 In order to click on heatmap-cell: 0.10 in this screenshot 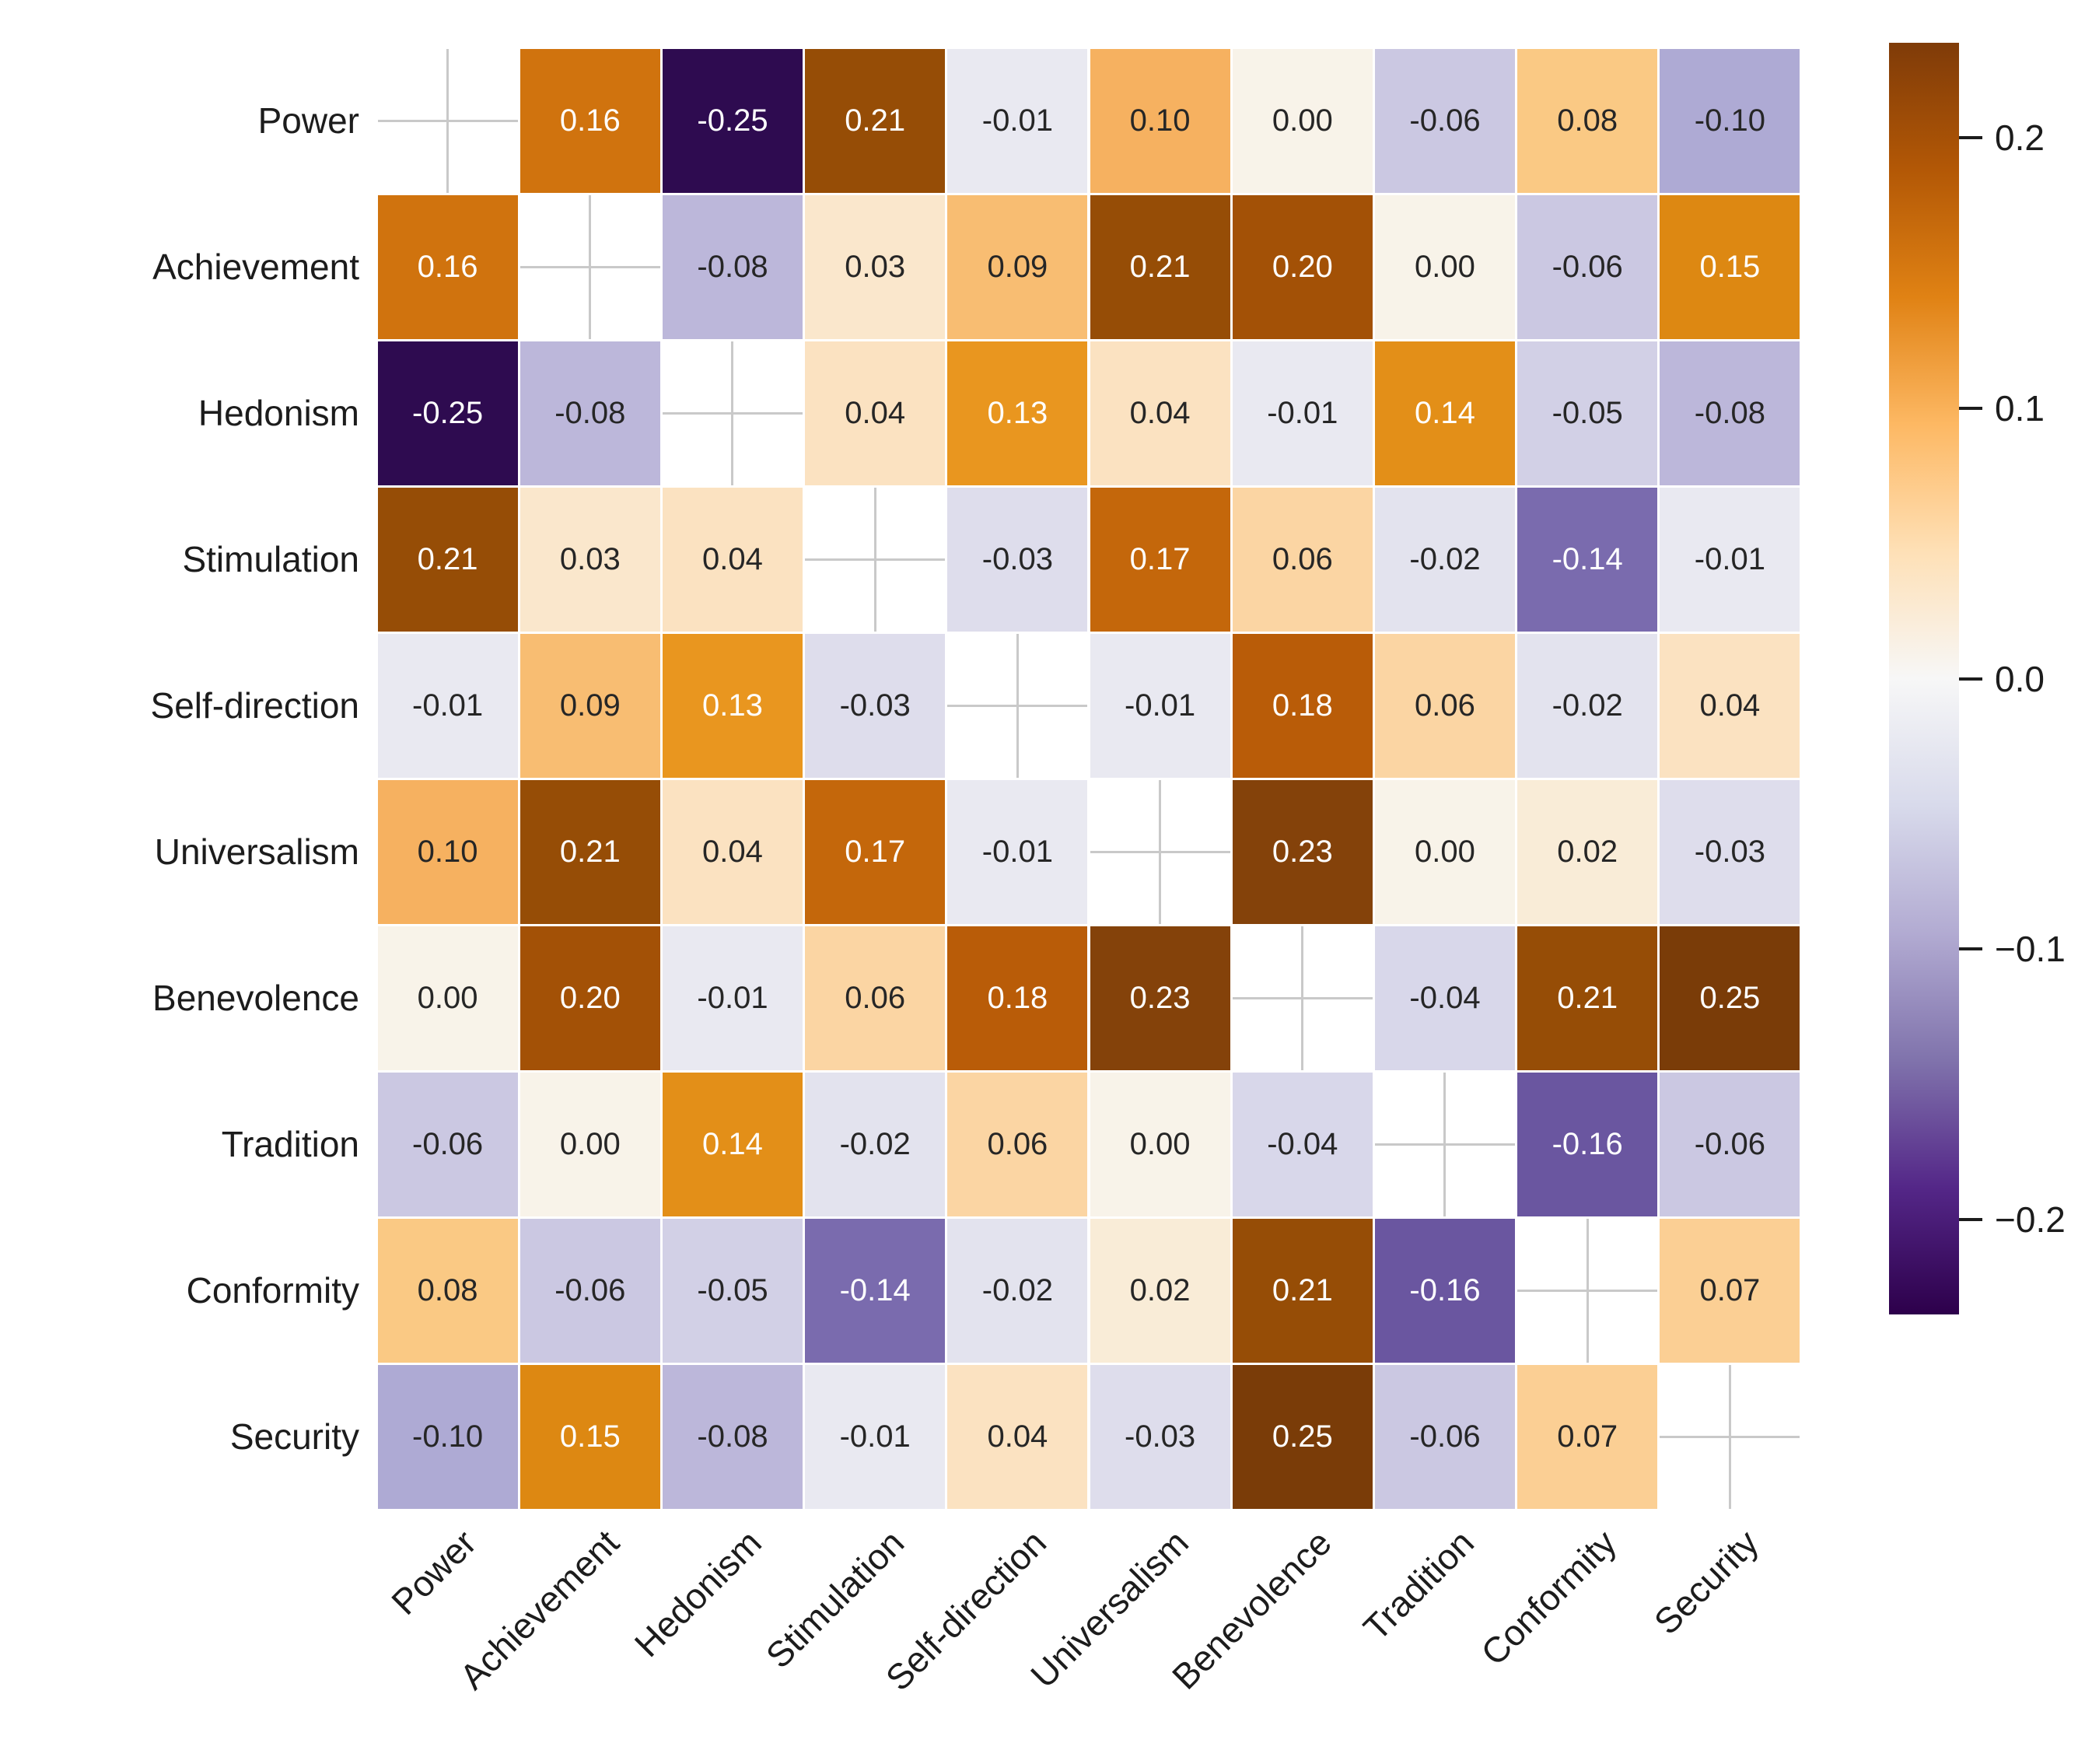, I will do `click(1160, 121)`.